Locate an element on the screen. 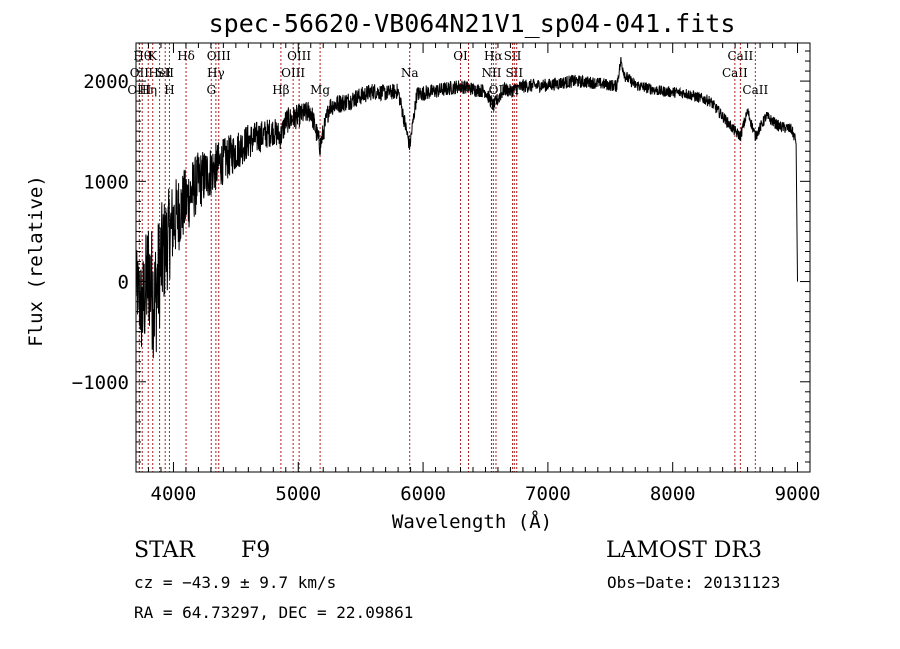  line-label: Hγ is located at coordinates (216, 73).